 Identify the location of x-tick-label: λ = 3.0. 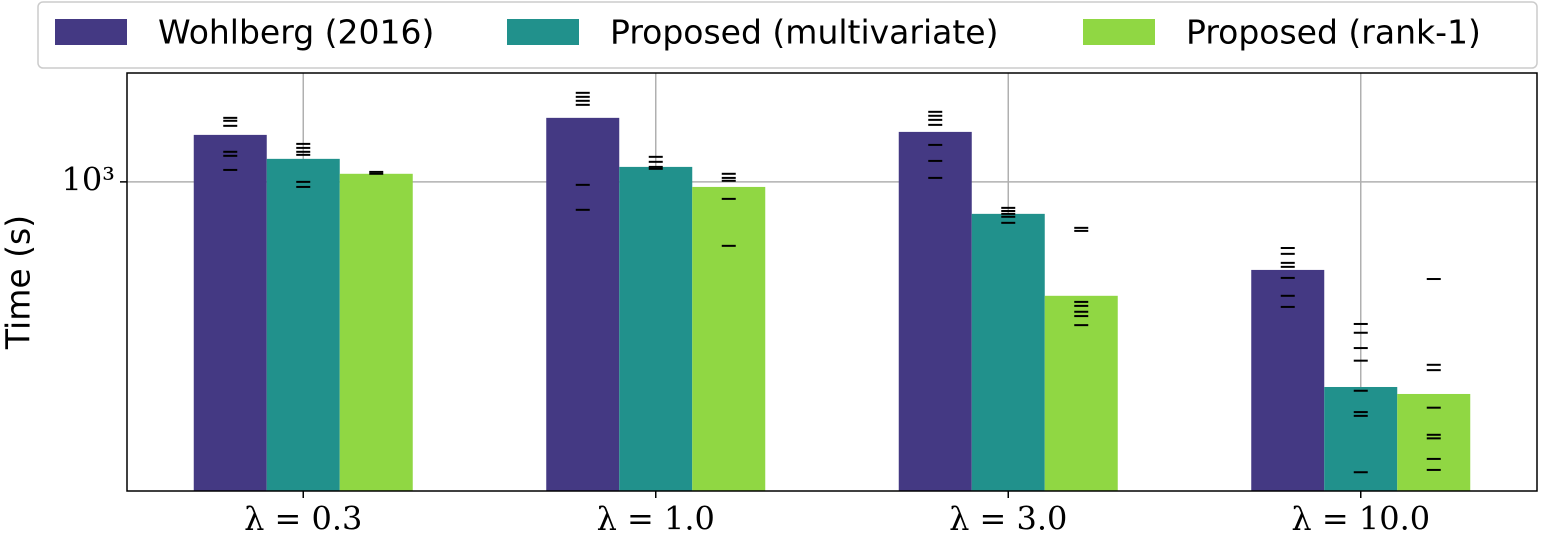
(1008, 517).